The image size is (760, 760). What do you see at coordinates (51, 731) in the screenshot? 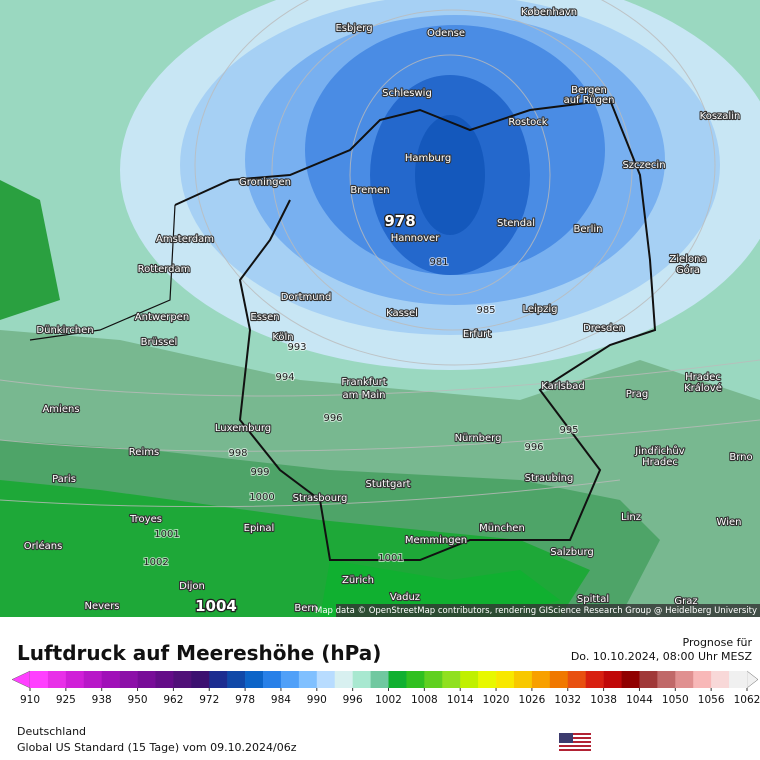
I see `region: Deutschland` at bounding box center [51, 731].